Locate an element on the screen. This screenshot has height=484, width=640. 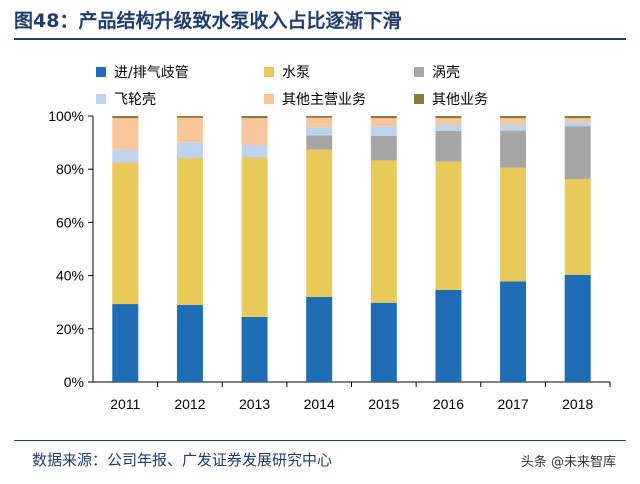
legend-label-turbine-housing: 涡壳 is located at coordinates (446, 73).